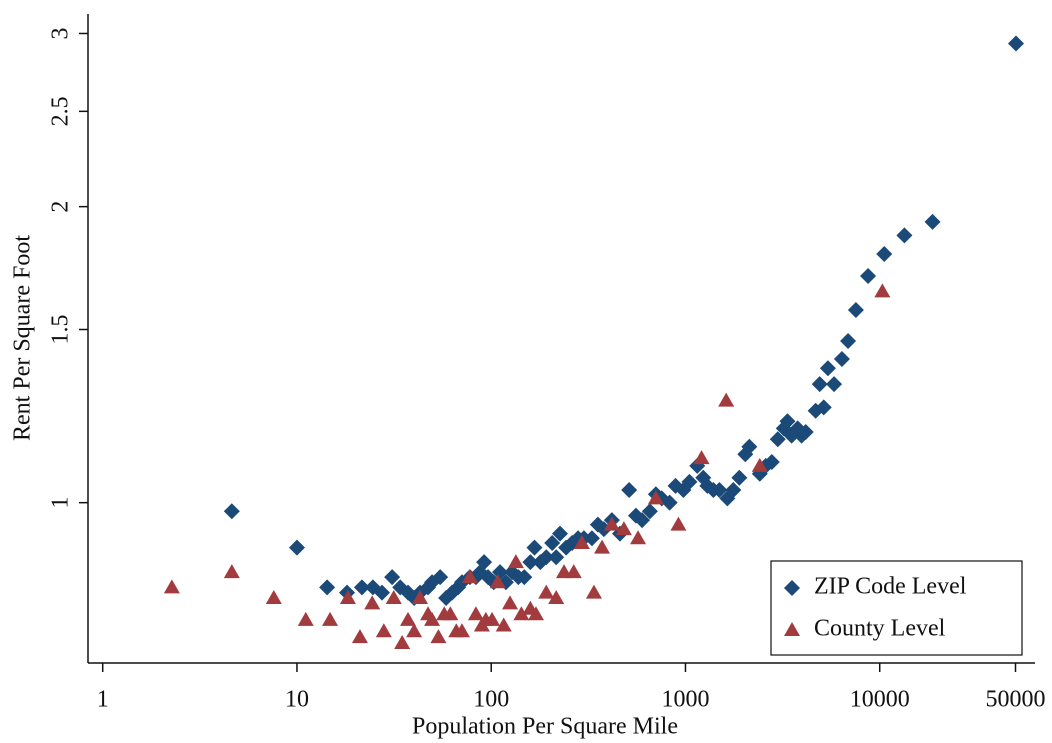 The height and width of the screenshot is (743, 1052). What do you see at coordinates (61, 111) in the screenshot?
I see `y-tick-label: 2.5` at bounding box center [61, 111].